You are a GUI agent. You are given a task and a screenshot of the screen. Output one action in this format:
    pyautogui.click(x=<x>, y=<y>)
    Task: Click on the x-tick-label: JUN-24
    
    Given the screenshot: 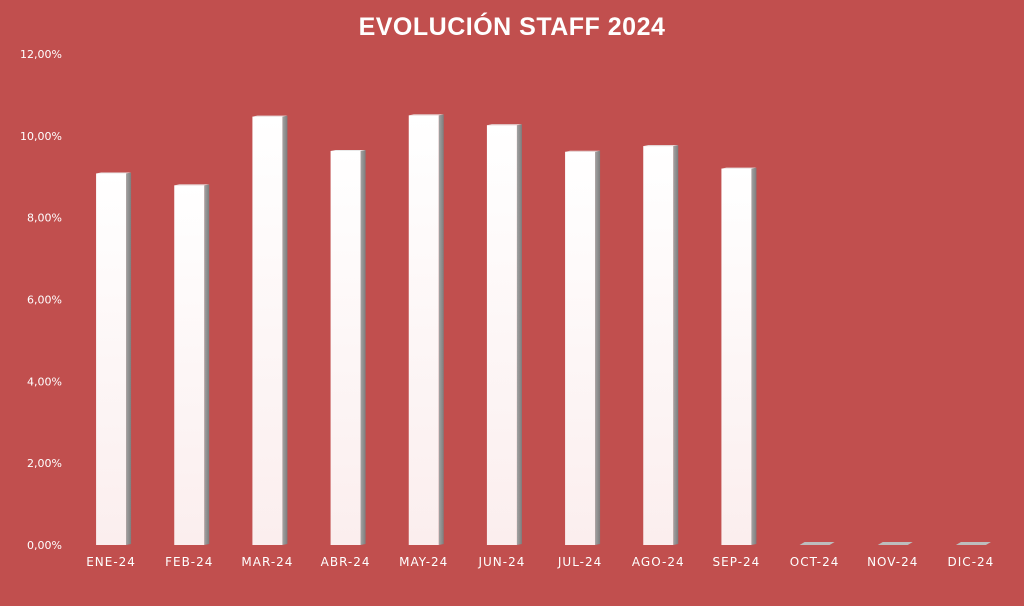 What is the action you would take?
    pyautogui.click(x=501, y=562)
    